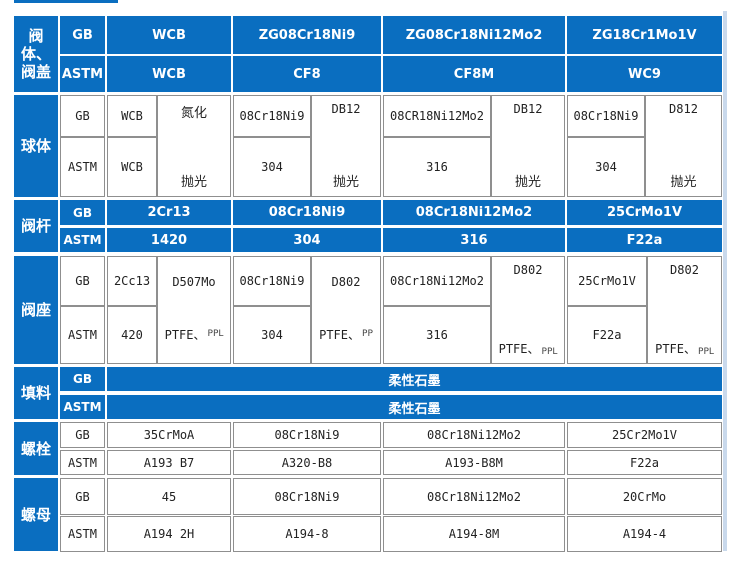  I want to click on bolt-gb-label: GB, so click(82, 435).